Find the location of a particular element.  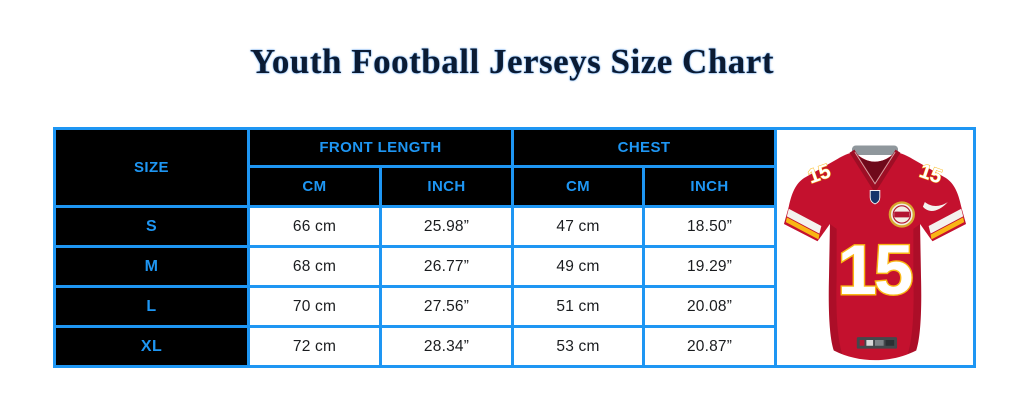

col-header-chest-inch: INCH is located at coordinates (710, 186).